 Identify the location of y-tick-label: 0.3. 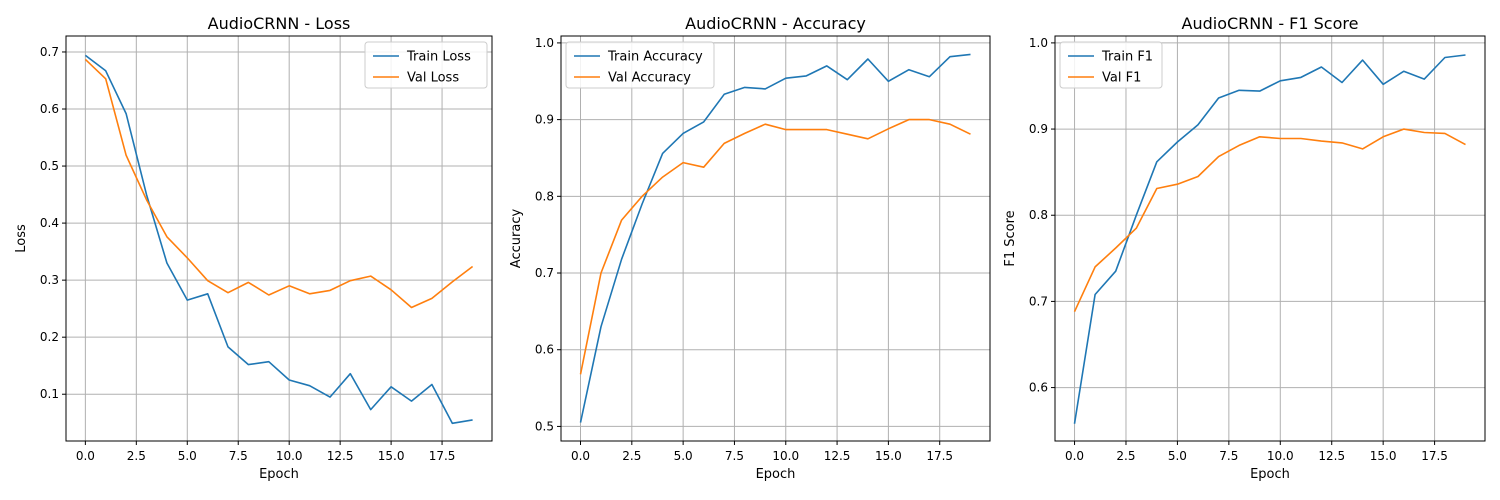
(49, 280).